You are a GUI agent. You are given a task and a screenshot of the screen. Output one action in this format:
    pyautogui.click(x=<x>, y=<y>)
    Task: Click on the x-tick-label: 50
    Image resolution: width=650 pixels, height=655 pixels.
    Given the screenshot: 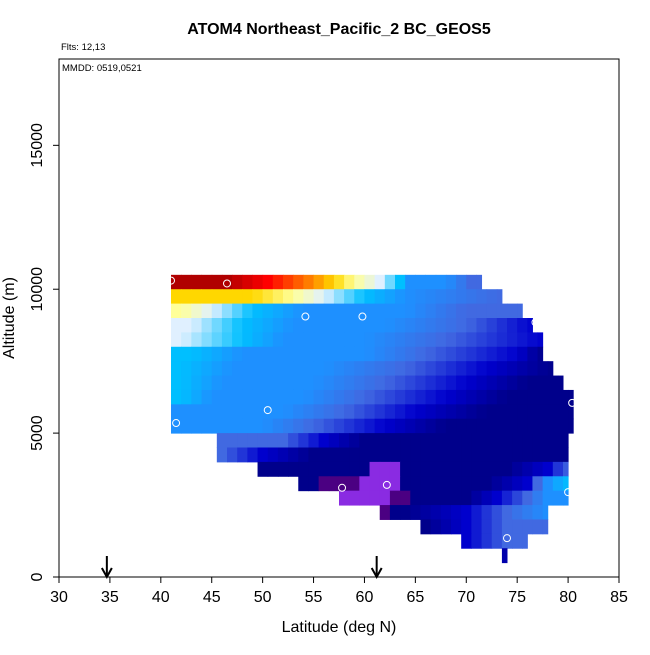 What is the action you would take?
    pyautogui.click(x=263, y=597)
    